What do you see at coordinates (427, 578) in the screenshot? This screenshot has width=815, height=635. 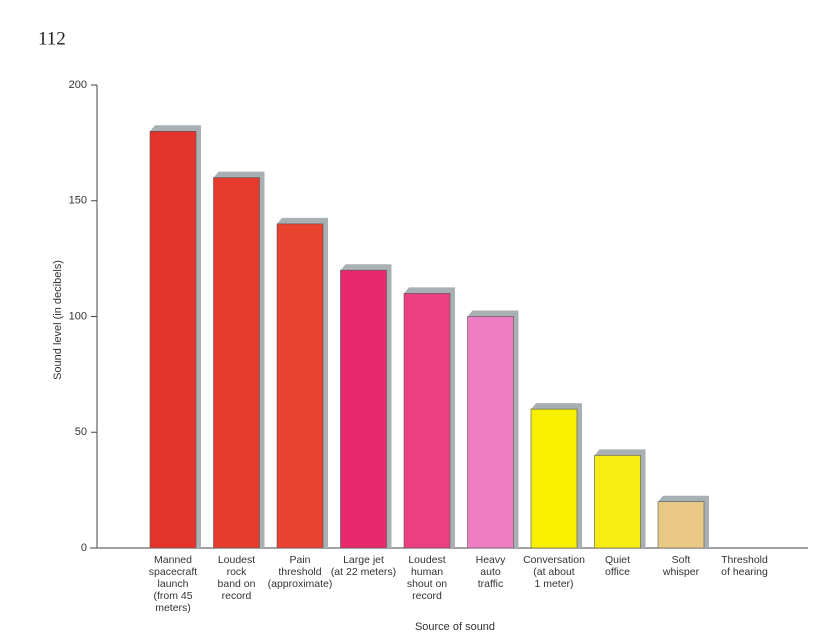 I see `x-tick-label: Loudest human shout on record` at bounding box center [427, 578].